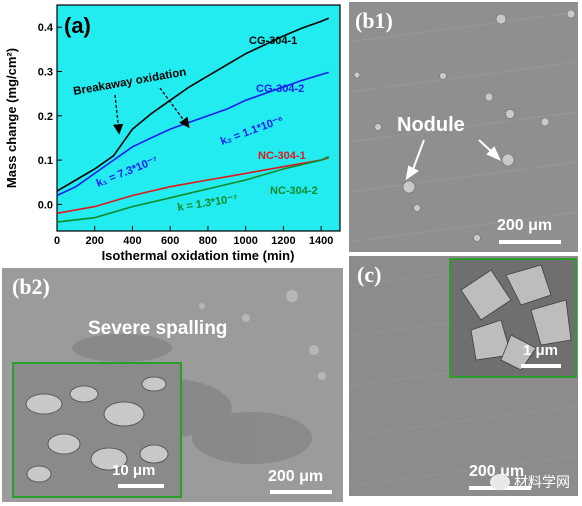  Describe the element at coordinates (57, 241) in the screenshot. I see `x-tick-label: 0` at that location.